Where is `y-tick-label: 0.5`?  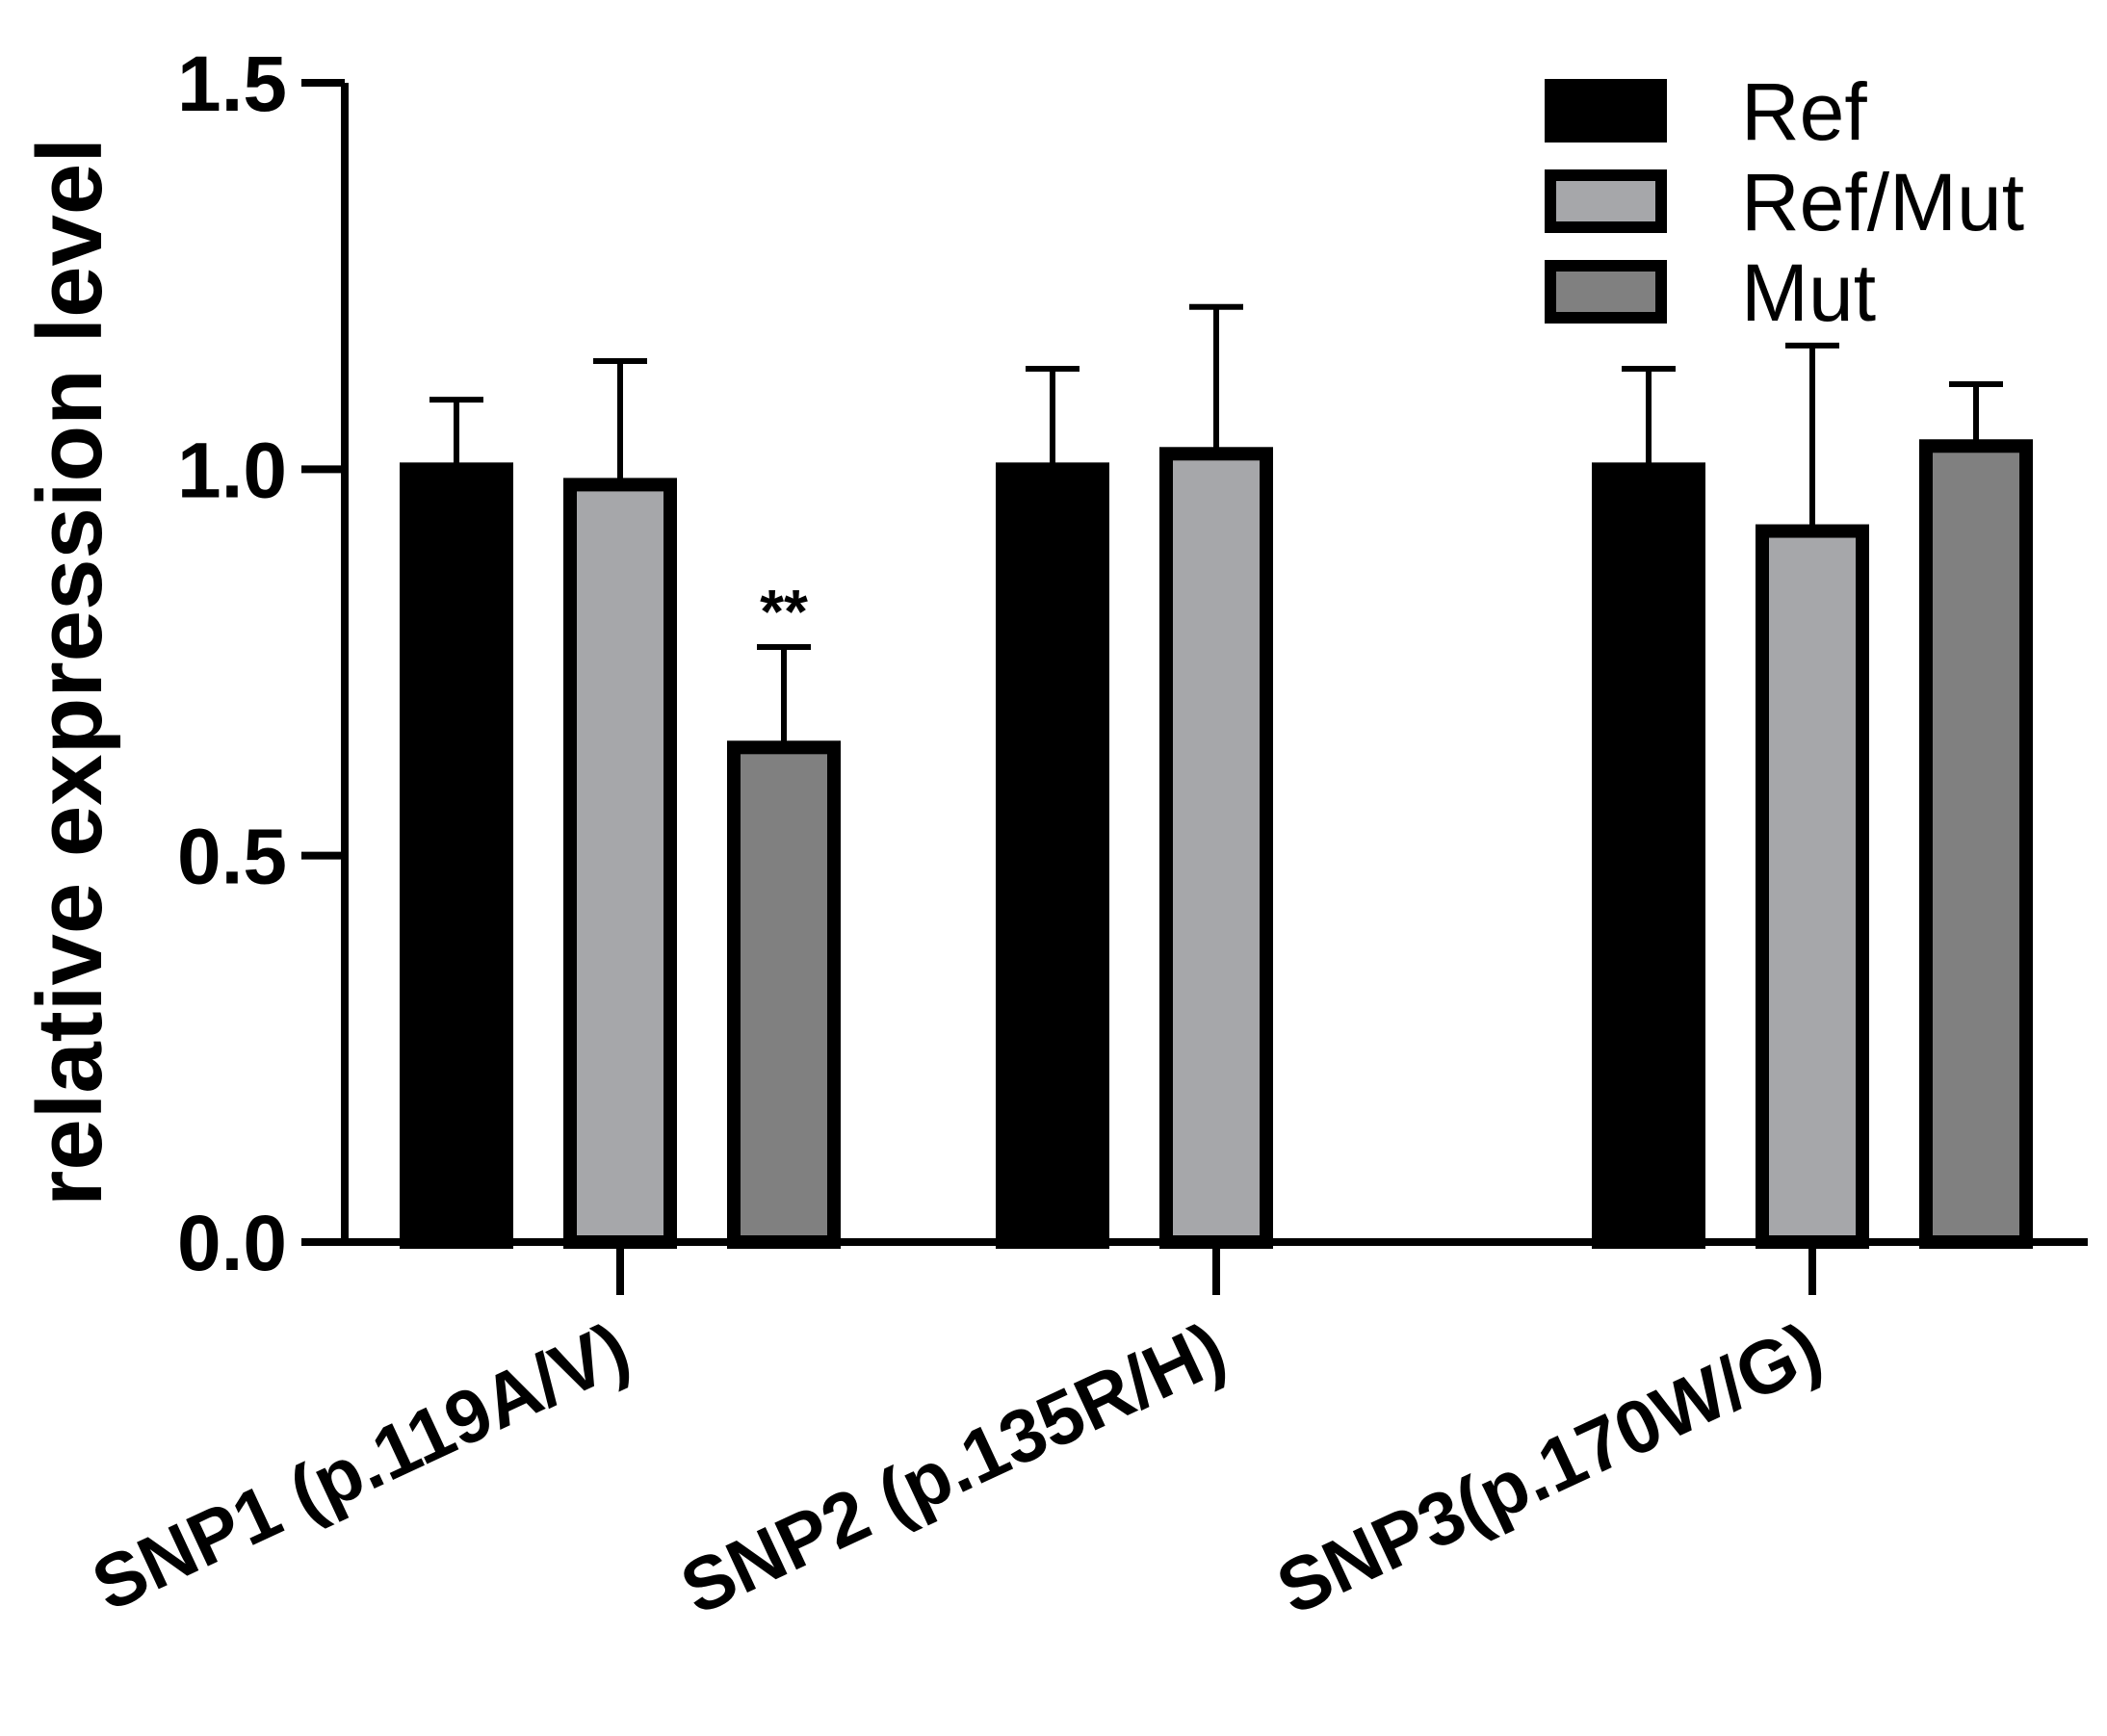
y-tick-label: 0.5 is located at coordinates (232, 857).